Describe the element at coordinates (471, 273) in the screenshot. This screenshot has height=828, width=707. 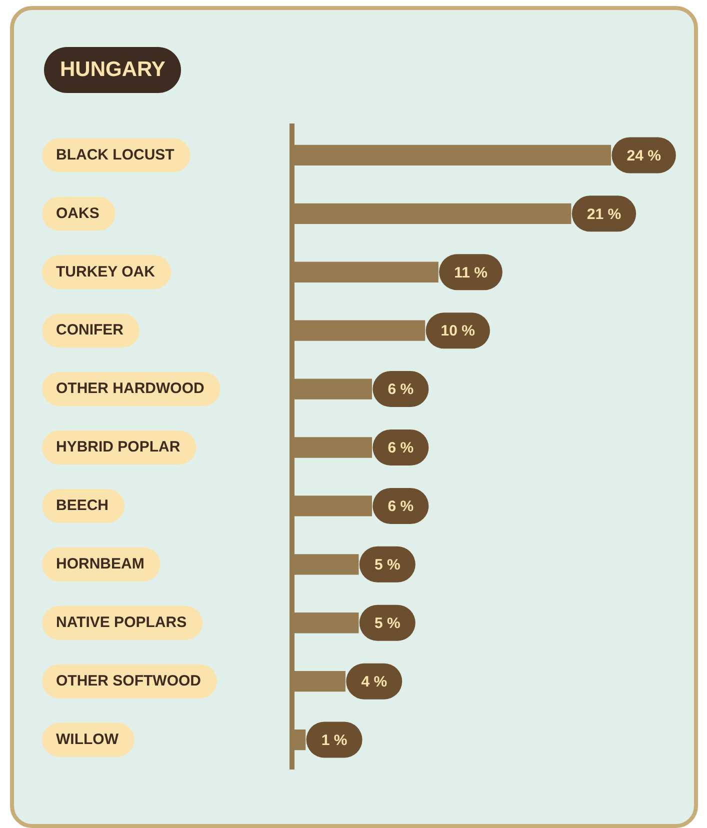
I see `data-label: 11 %` at that location.